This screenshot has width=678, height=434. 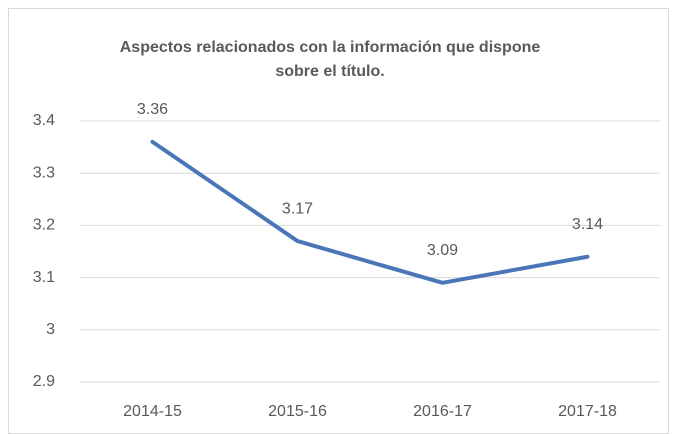 I want to click on y-tick-label: 3, so click(x=50, y=329).